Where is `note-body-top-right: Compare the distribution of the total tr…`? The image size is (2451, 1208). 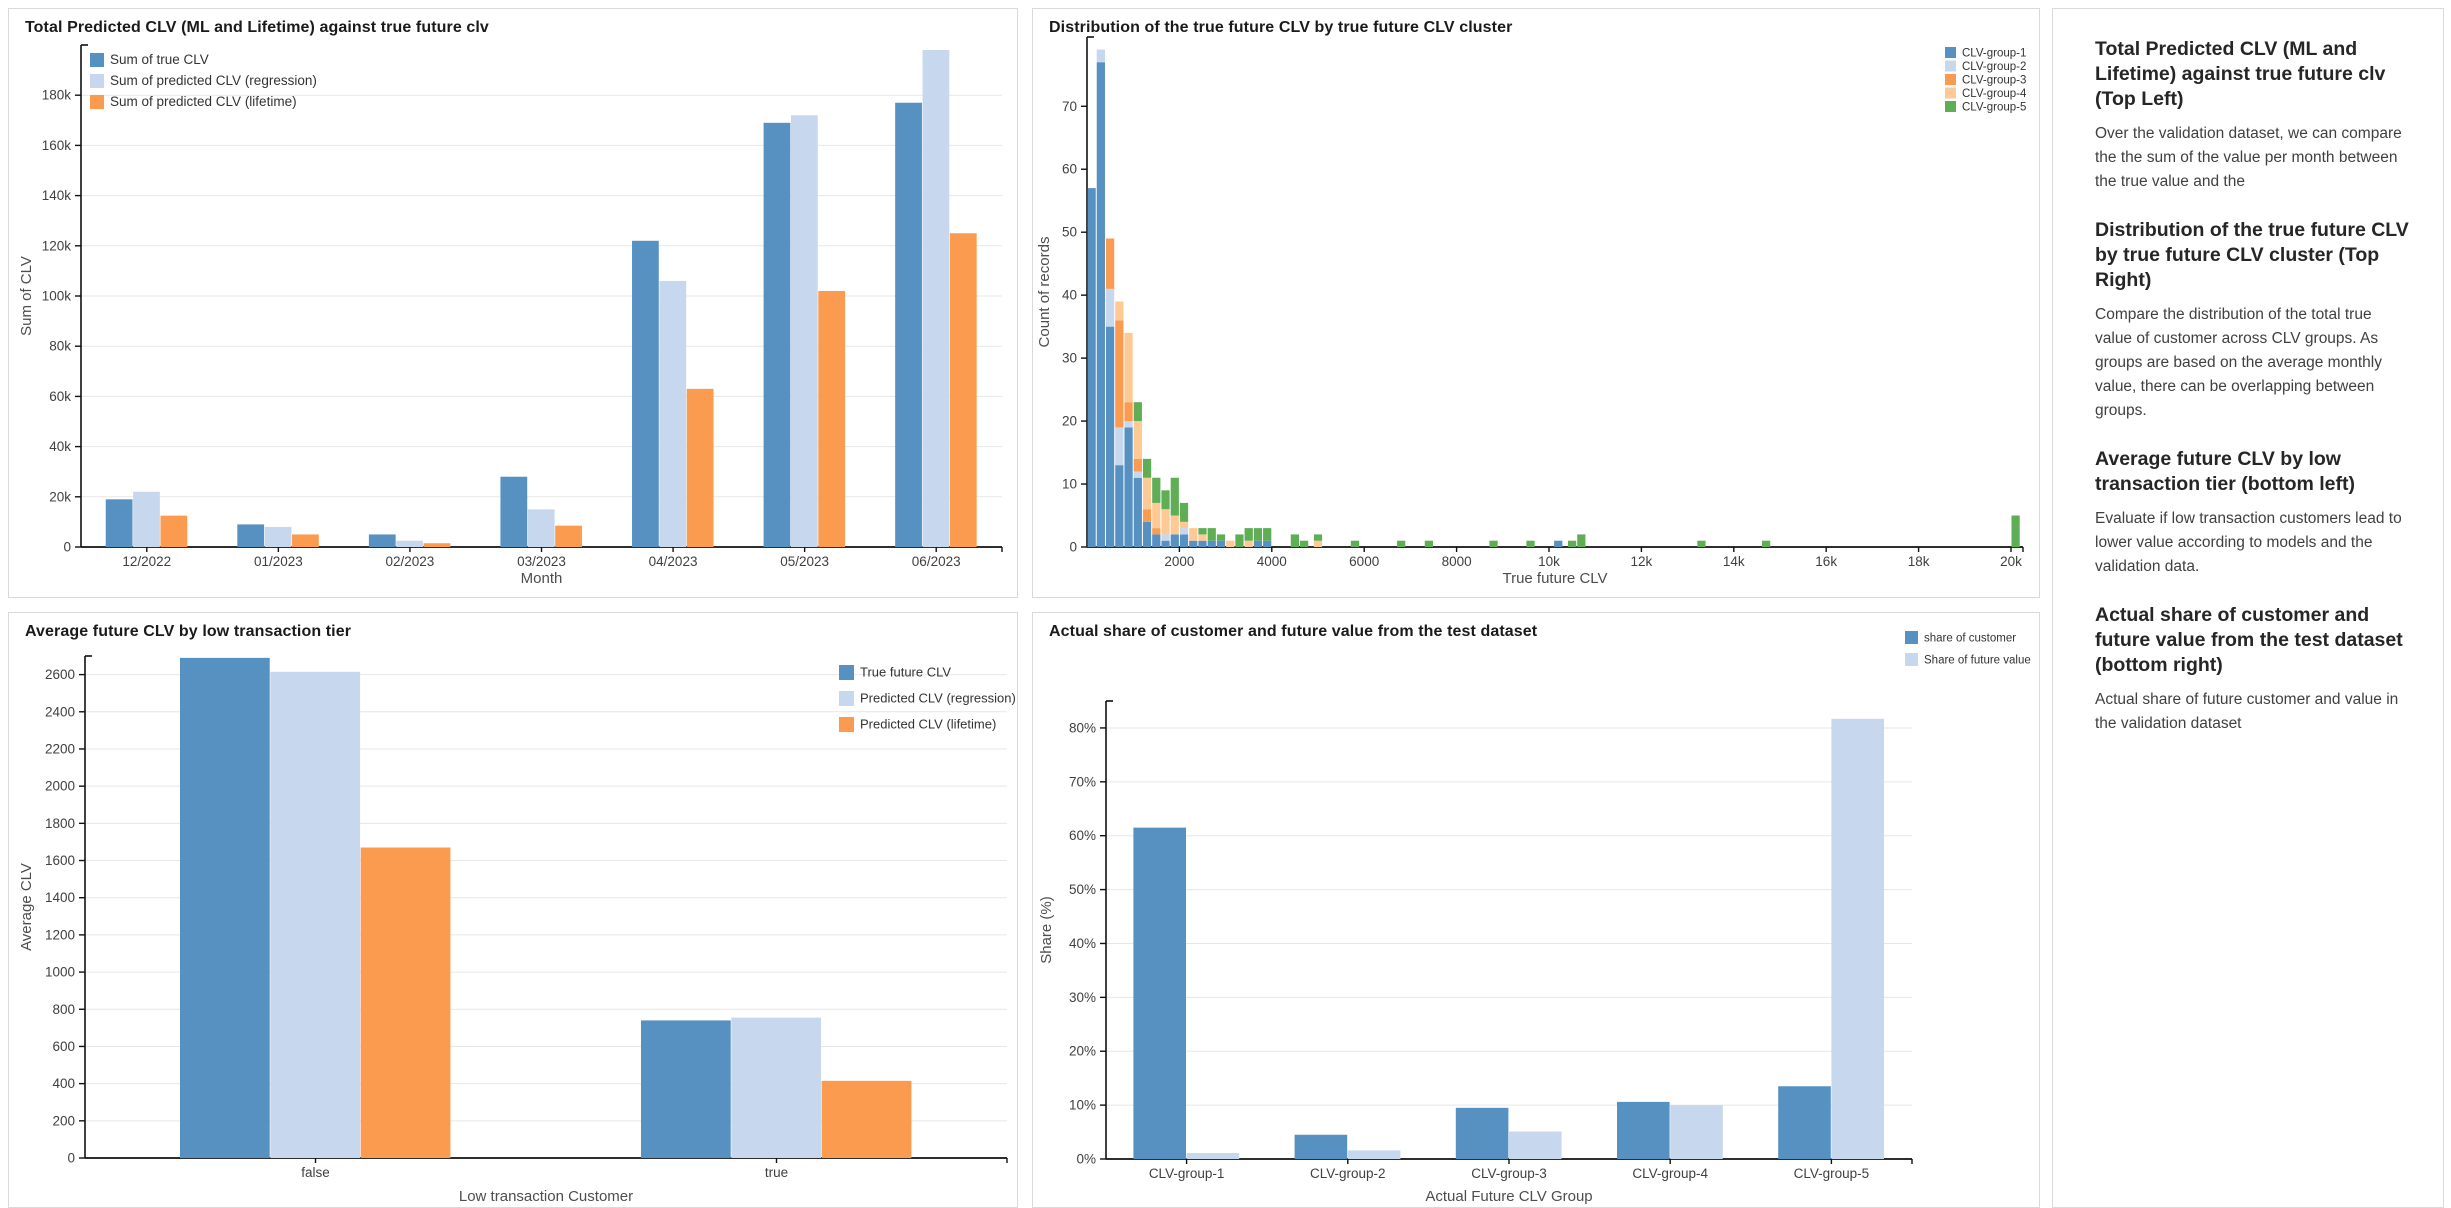 note-body-top-right: Compare the distribution of the total tr… is located at coordinates (2238, 362).